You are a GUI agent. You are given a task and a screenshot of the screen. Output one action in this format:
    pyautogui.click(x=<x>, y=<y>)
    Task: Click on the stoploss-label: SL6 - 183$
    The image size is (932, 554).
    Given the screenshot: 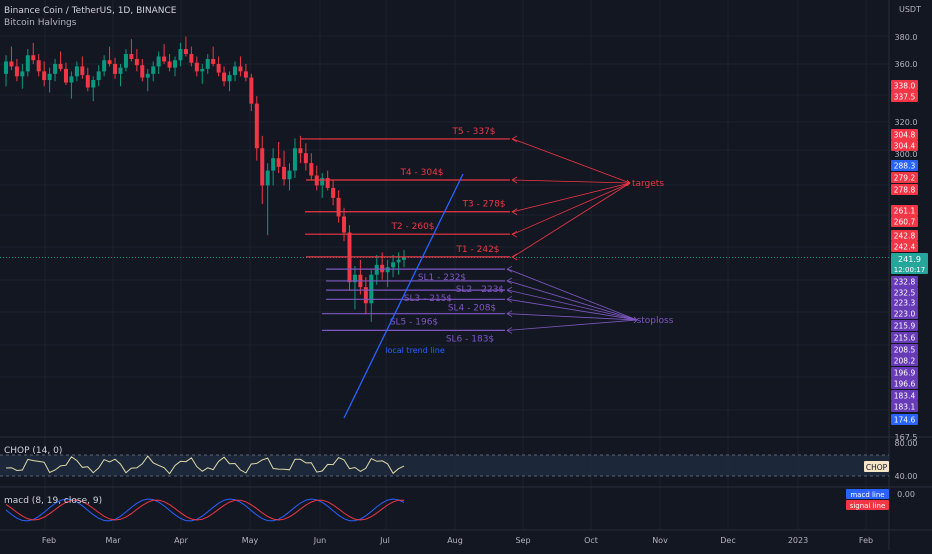 What is the action you would take?
    pyautogui.click(x=470, y=339)
    